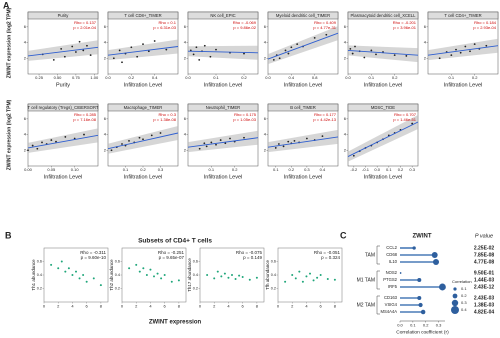 The width and height of the screenshot is (500, 338). I want to click on rho-label: Rho = 0.409, so click(325, 22).